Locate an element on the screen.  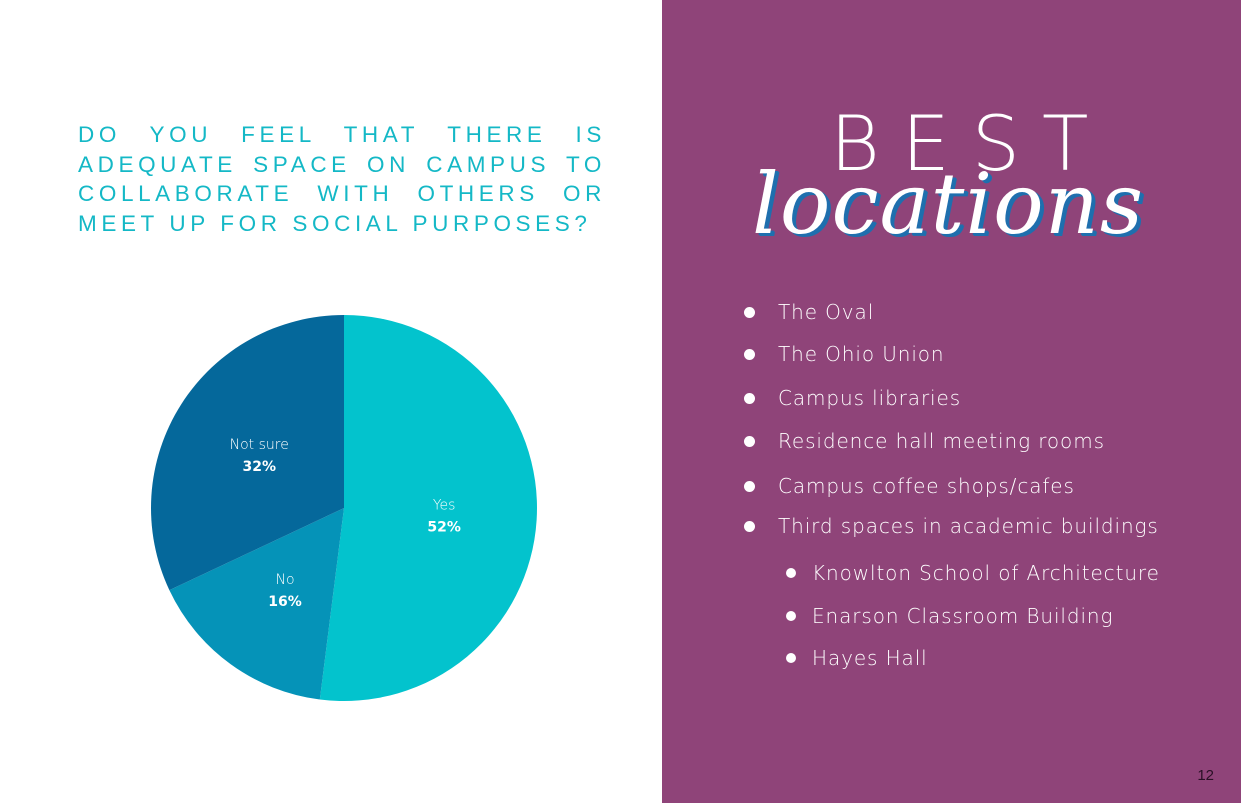
pie-chart: Yes 52% No 16% Not sure 32% is located at coordinates (343, 508).